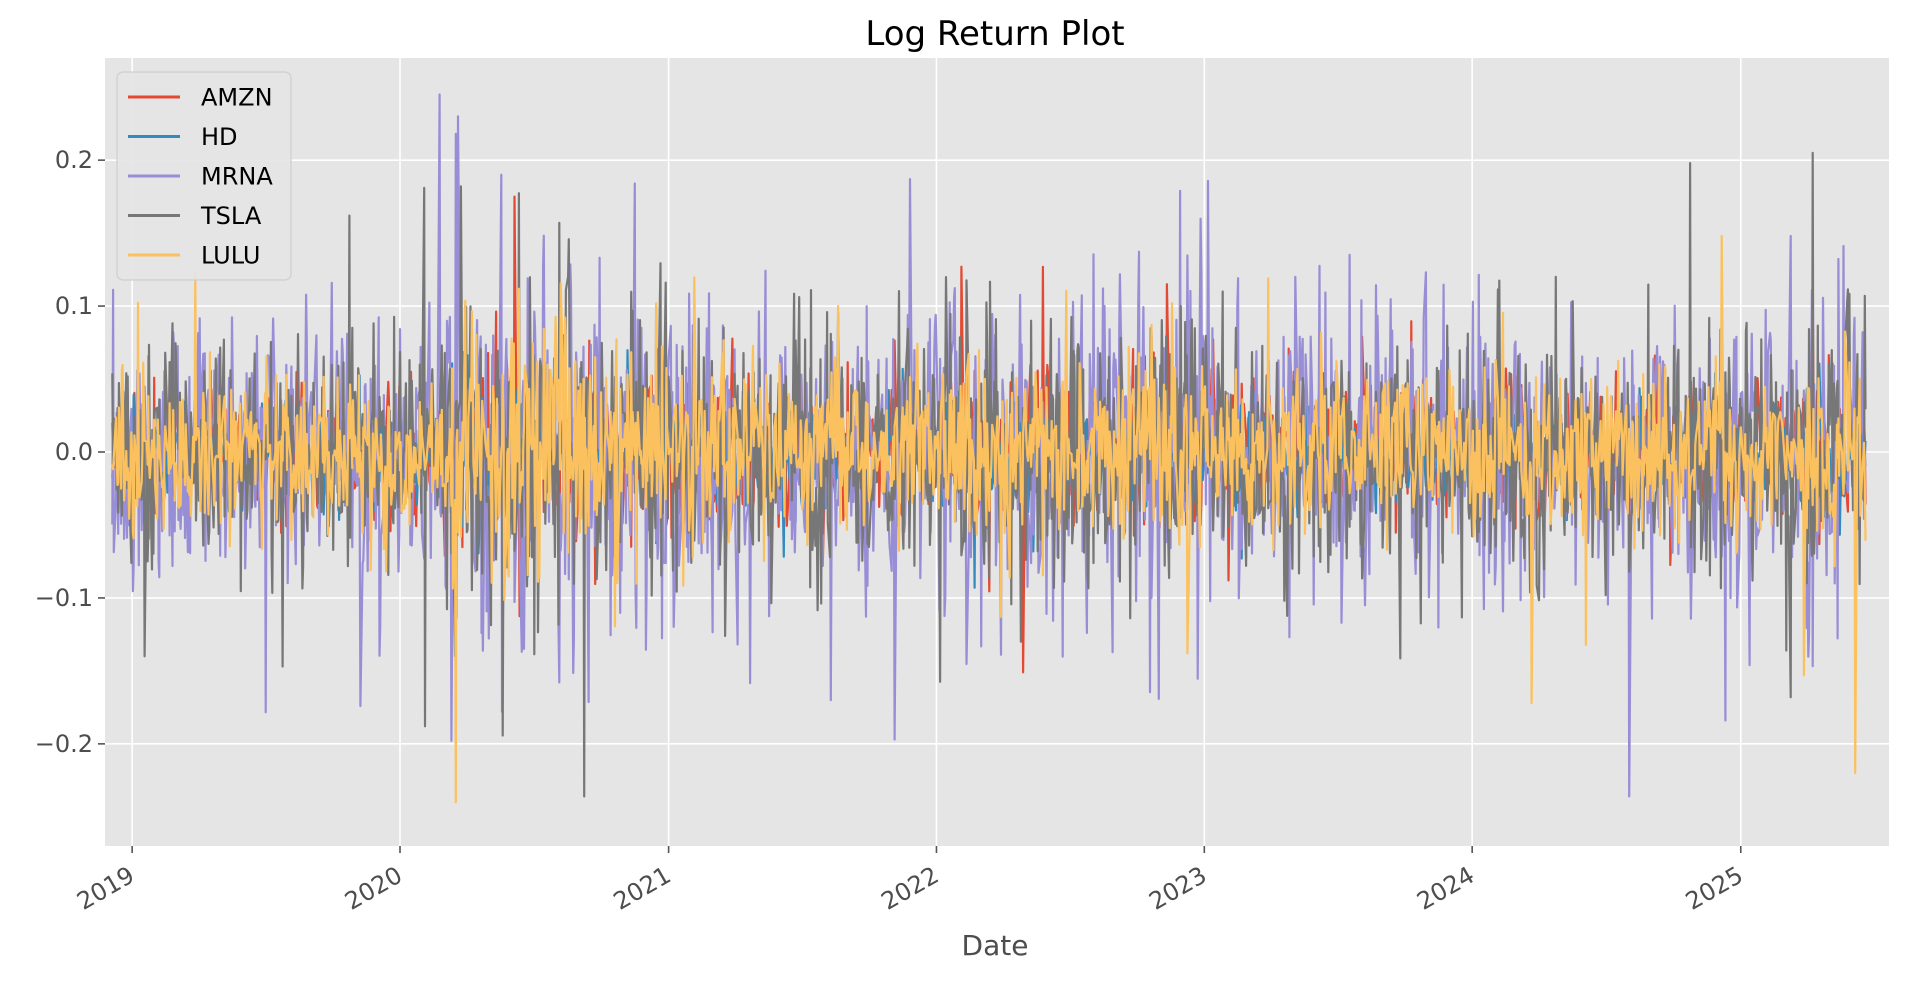 The image size is (1907, 982). I want to click on y-tick-label: 0.1, so click(74, 306).